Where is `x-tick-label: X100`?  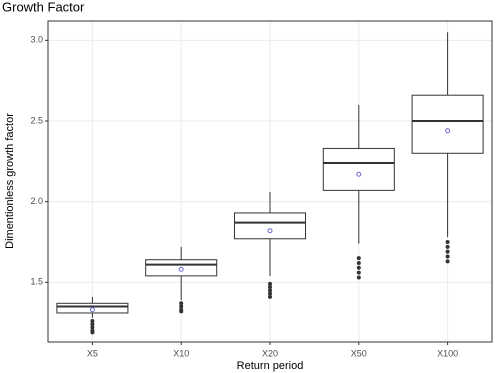 x-tick-label: X100 is located at coordinates (447, 353).